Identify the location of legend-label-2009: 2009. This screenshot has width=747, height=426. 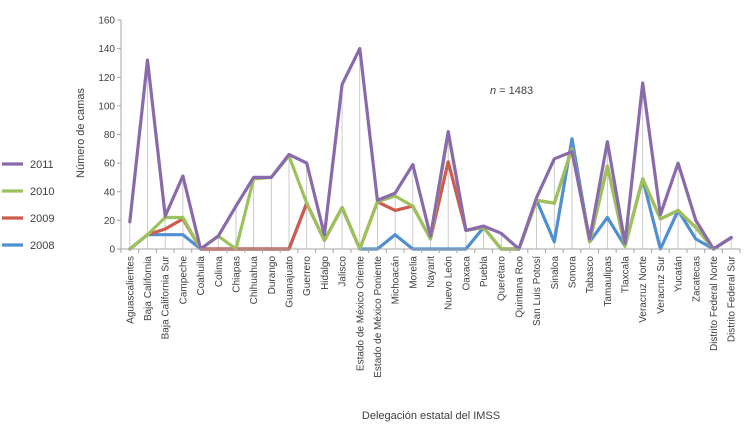
(42, 219).